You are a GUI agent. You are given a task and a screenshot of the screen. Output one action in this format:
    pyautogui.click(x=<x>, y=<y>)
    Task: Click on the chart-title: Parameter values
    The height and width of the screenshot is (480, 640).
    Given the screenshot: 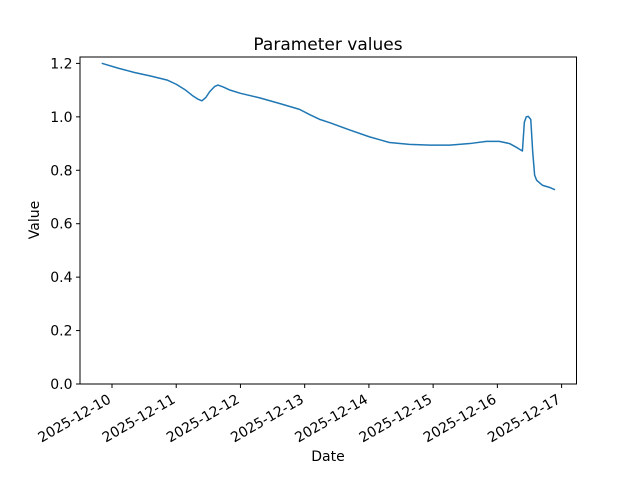 What is the action you would take?
    pyautogui.click(x=327, y=45)
    